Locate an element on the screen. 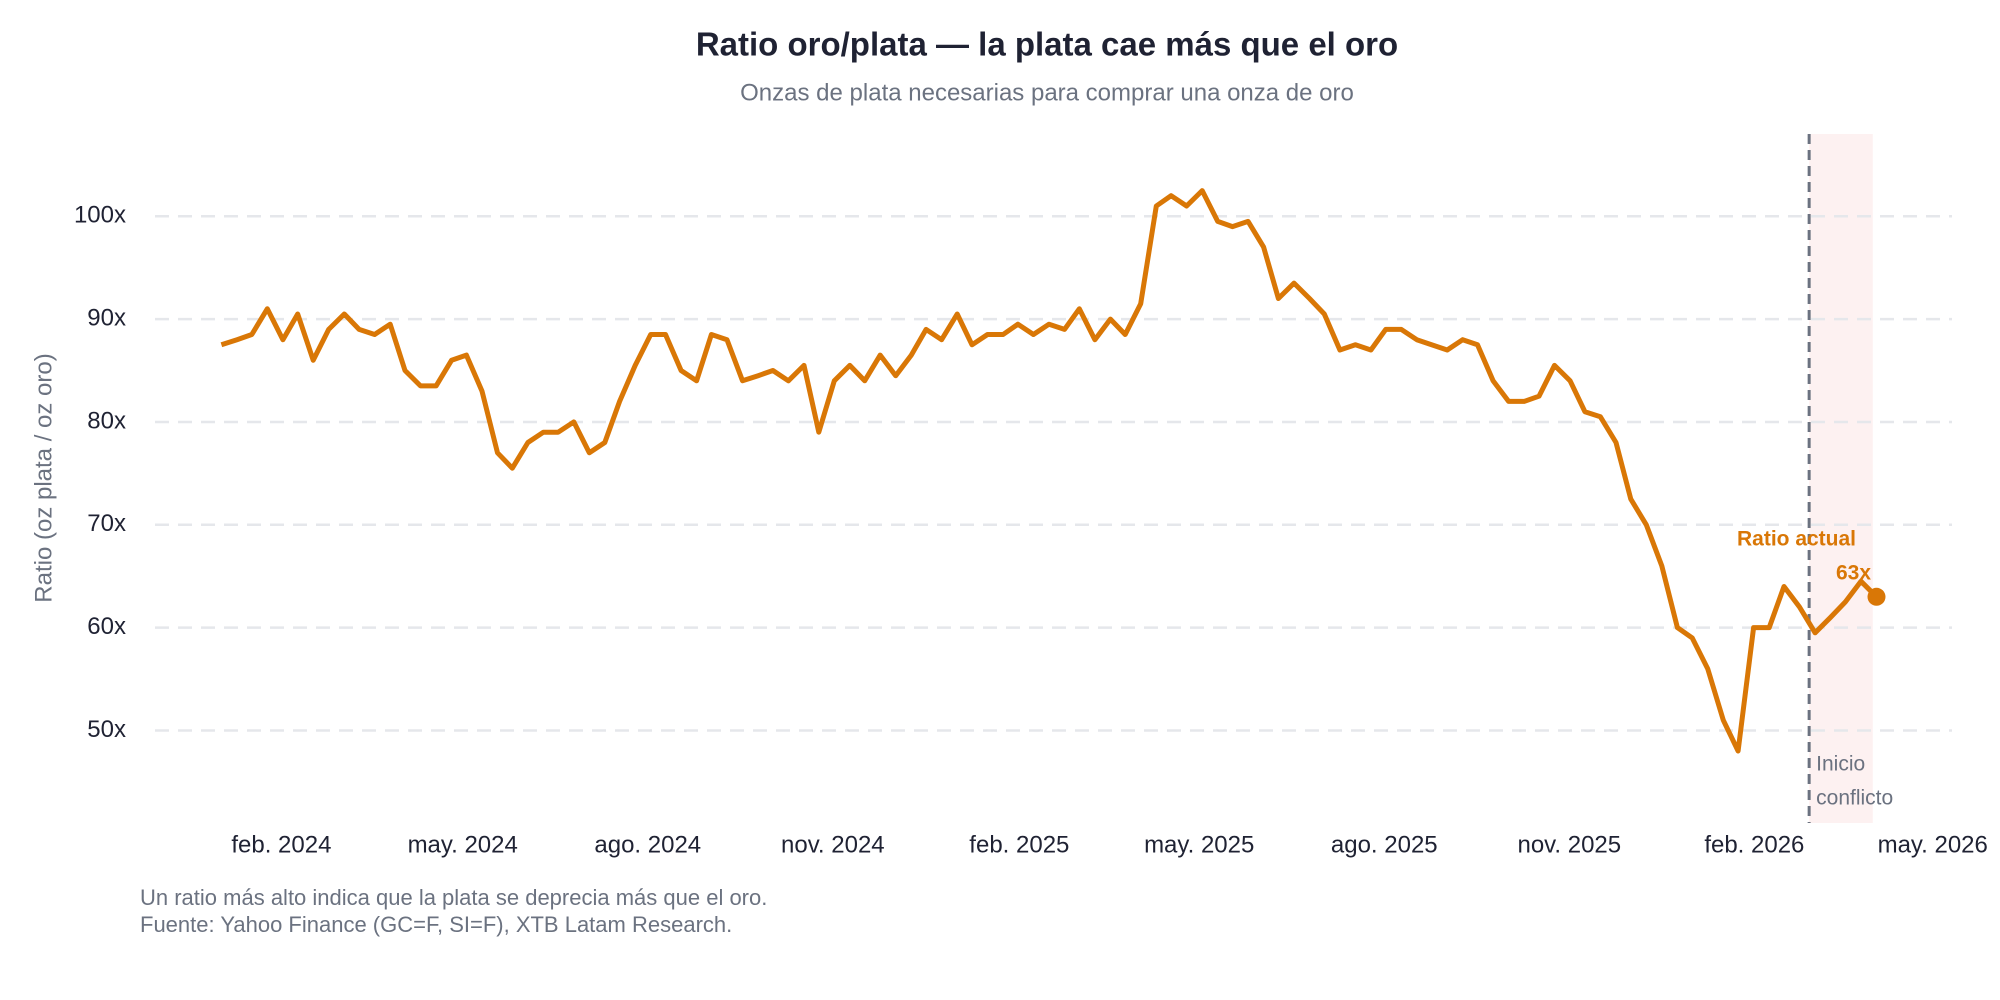  event-shade is located at coordinates (1841, 478).